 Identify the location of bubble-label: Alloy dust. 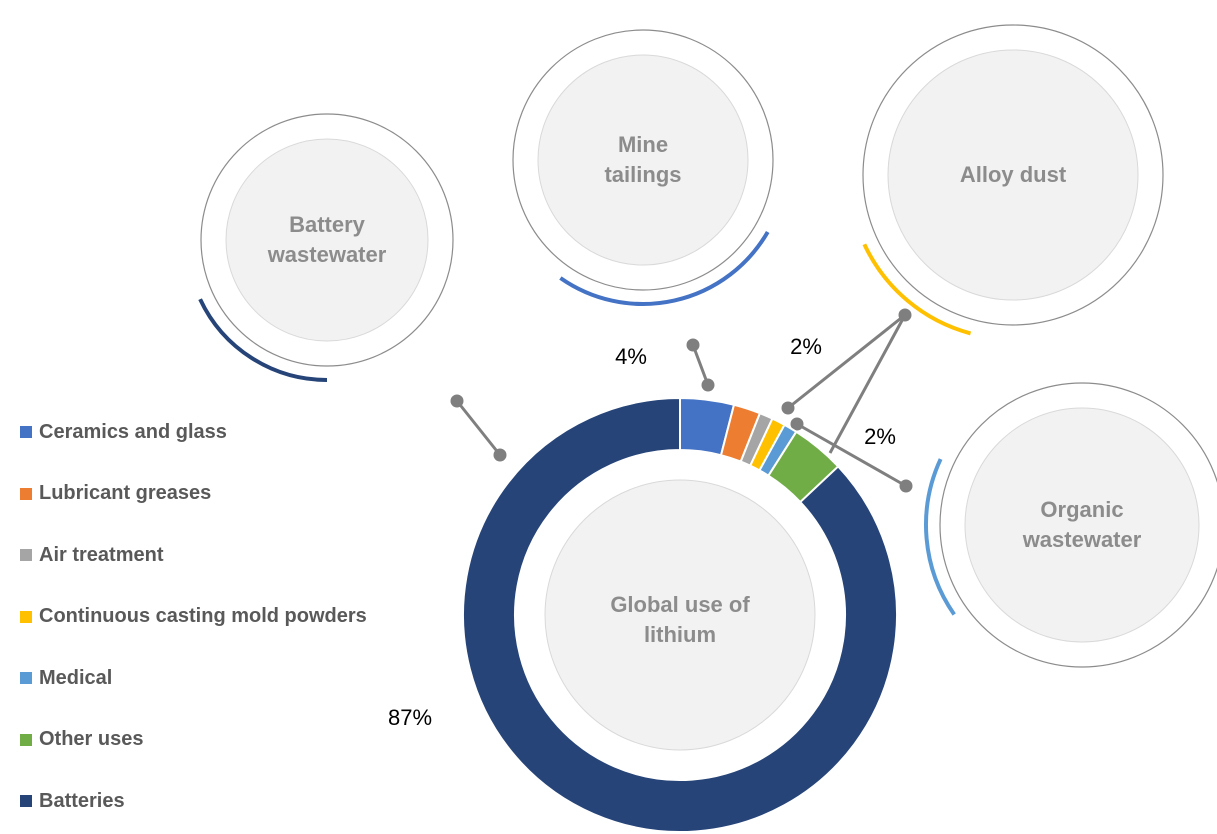
(1013, 174).